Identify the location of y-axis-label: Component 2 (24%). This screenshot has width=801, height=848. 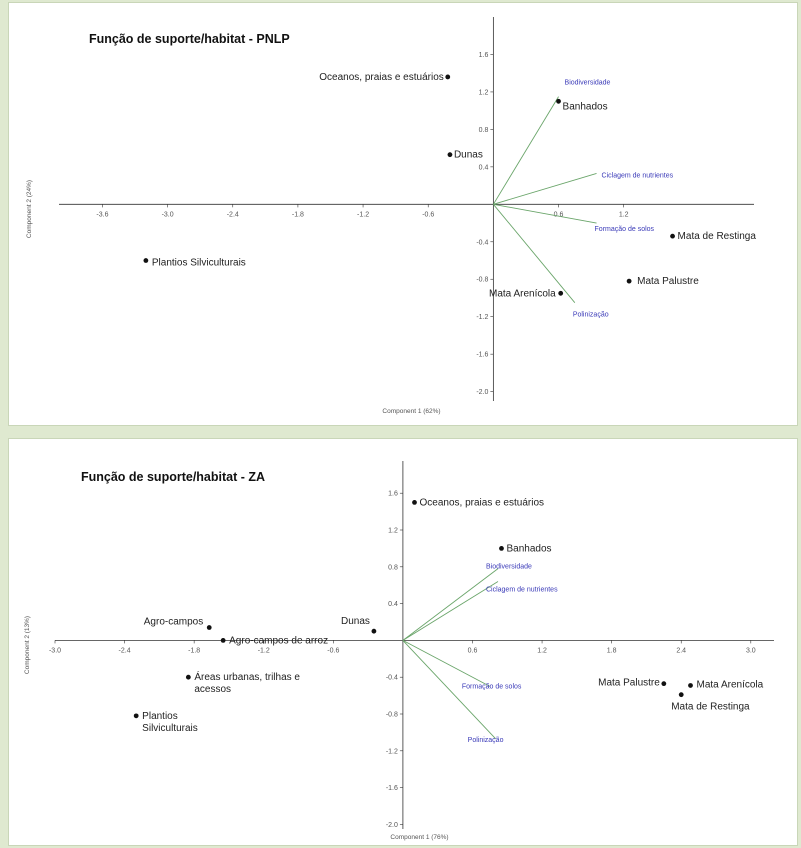
(29, 209).